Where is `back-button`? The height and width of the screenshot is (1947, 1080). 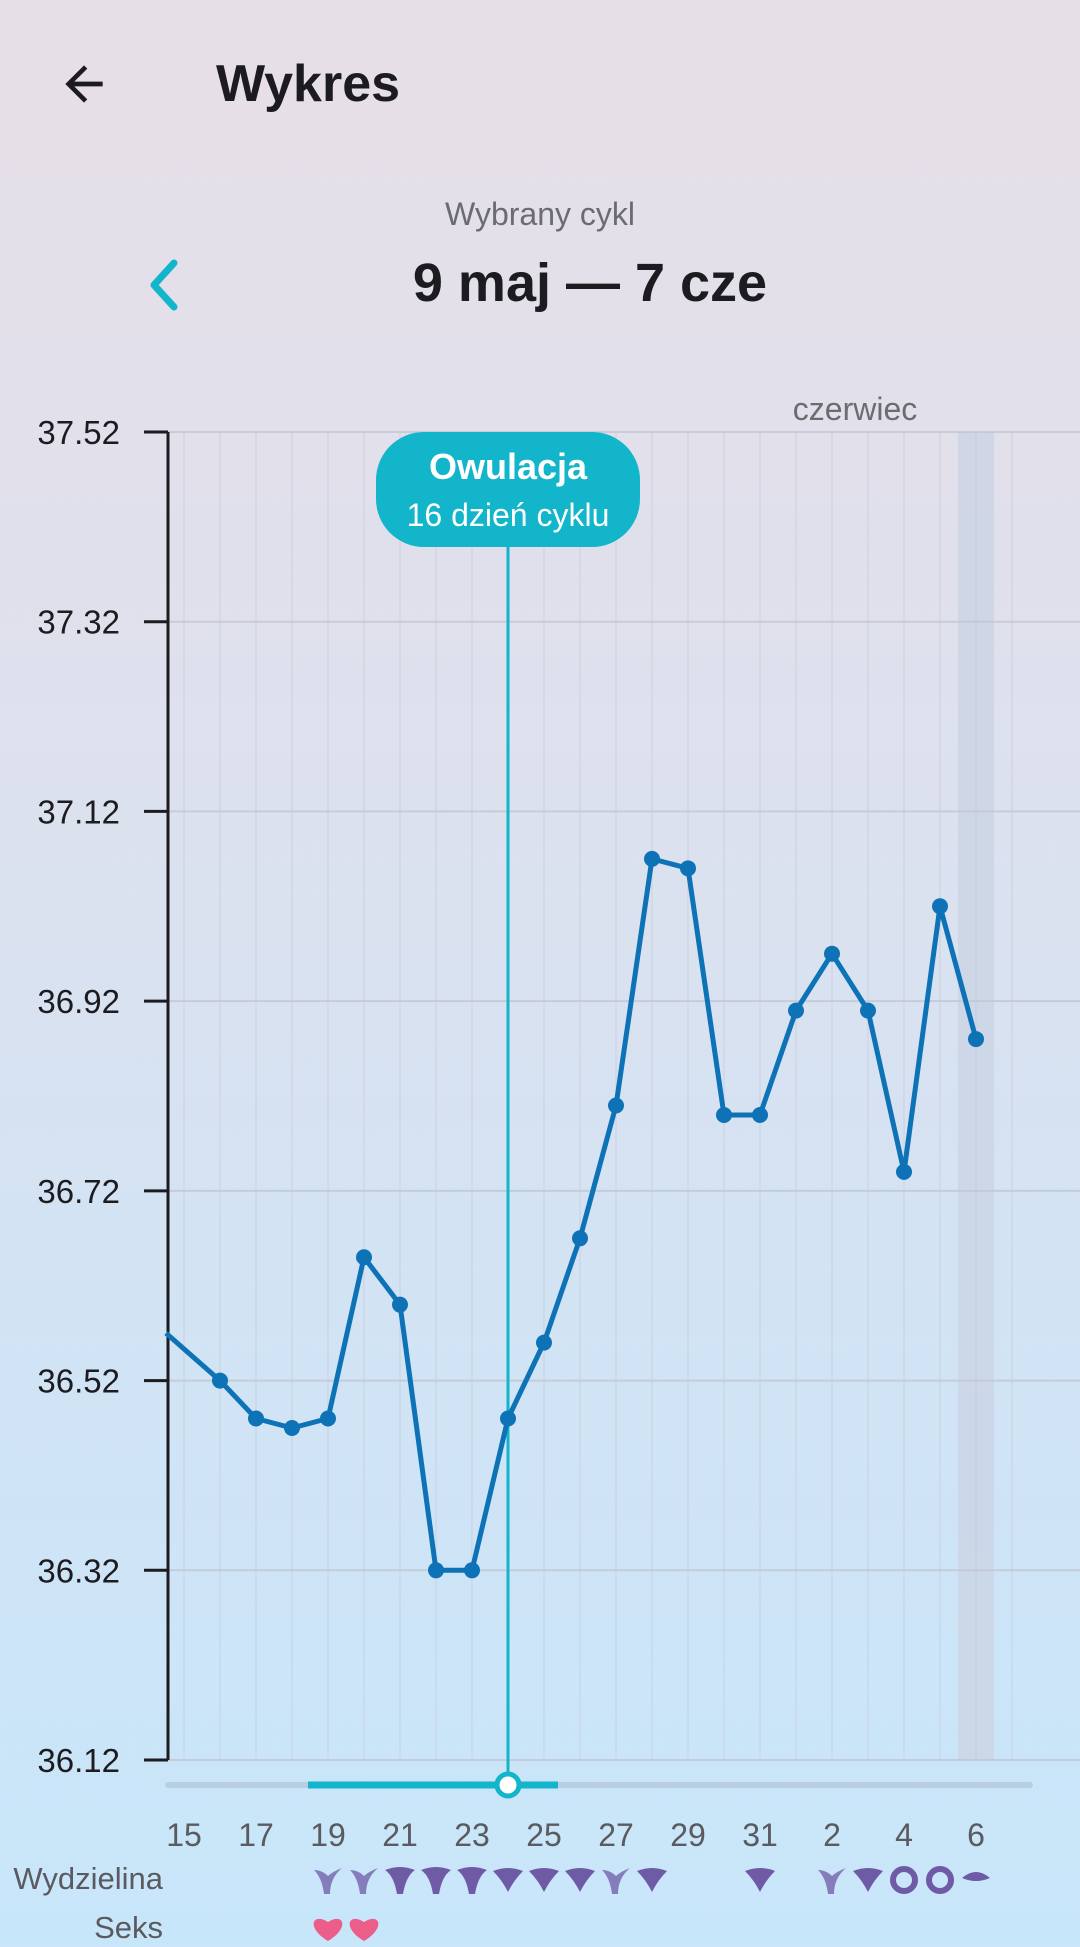
back-button is located at coordinates (84, 84).